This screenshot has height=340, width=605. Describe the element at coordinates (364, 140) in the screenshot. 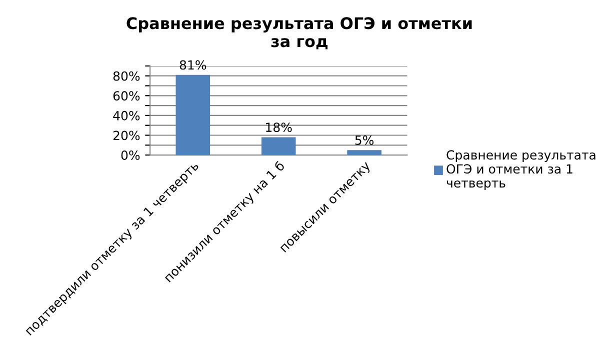

I see `data-label: 5%` at that location.